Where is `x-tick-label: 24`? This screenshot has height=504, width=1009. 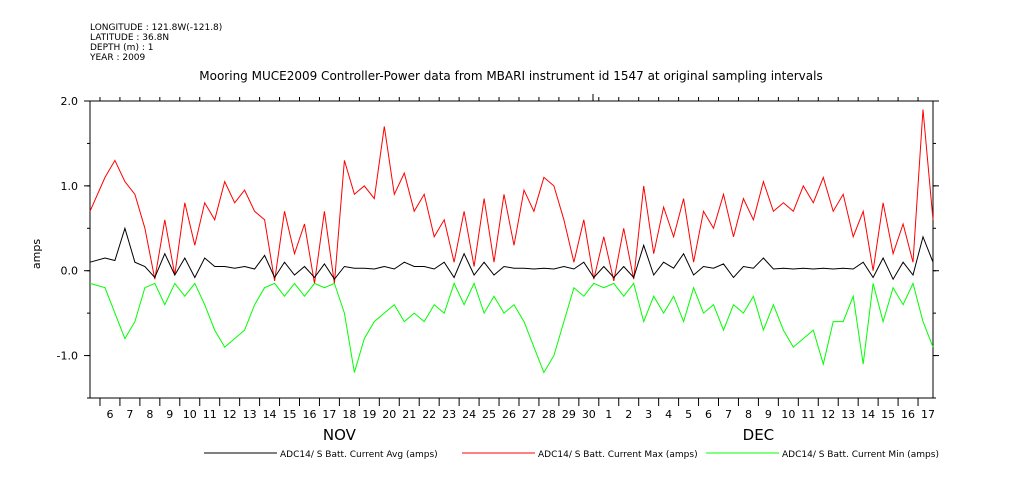 x-tick-label: 24 is located at coordinates (469, 414).